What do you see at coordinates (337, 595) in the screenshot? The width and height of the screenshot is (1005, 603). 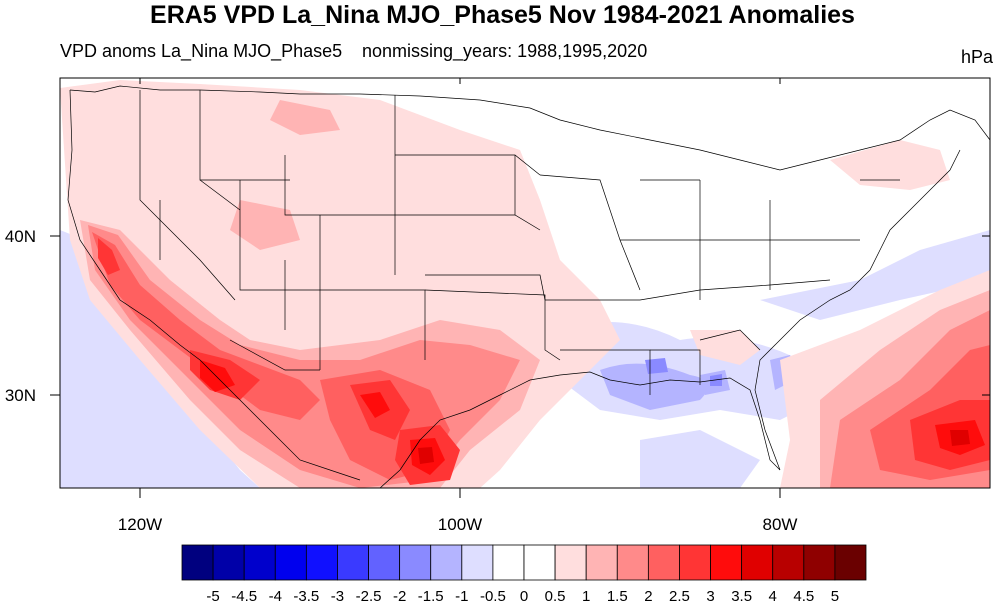 I see `colorbar-label: -3` at bounding box center [337, 595].